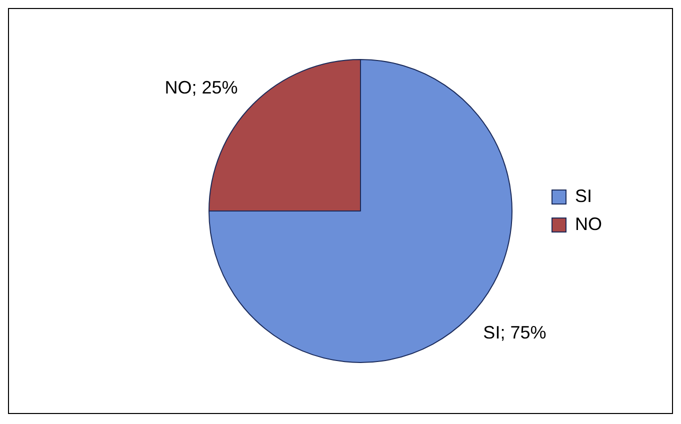  What do you see at coordinates (201, 87) in the screenshot?
I see `data-label: NO; 25%` at bounding box center [201, 87].